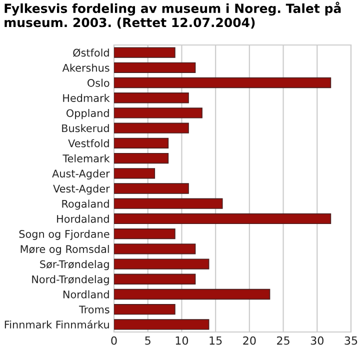 The width and height of the screenshot is (361, 361). Describe the element at coordinates (182, 340) in the screenshot. I see `x-tick-label: 10` at that location.